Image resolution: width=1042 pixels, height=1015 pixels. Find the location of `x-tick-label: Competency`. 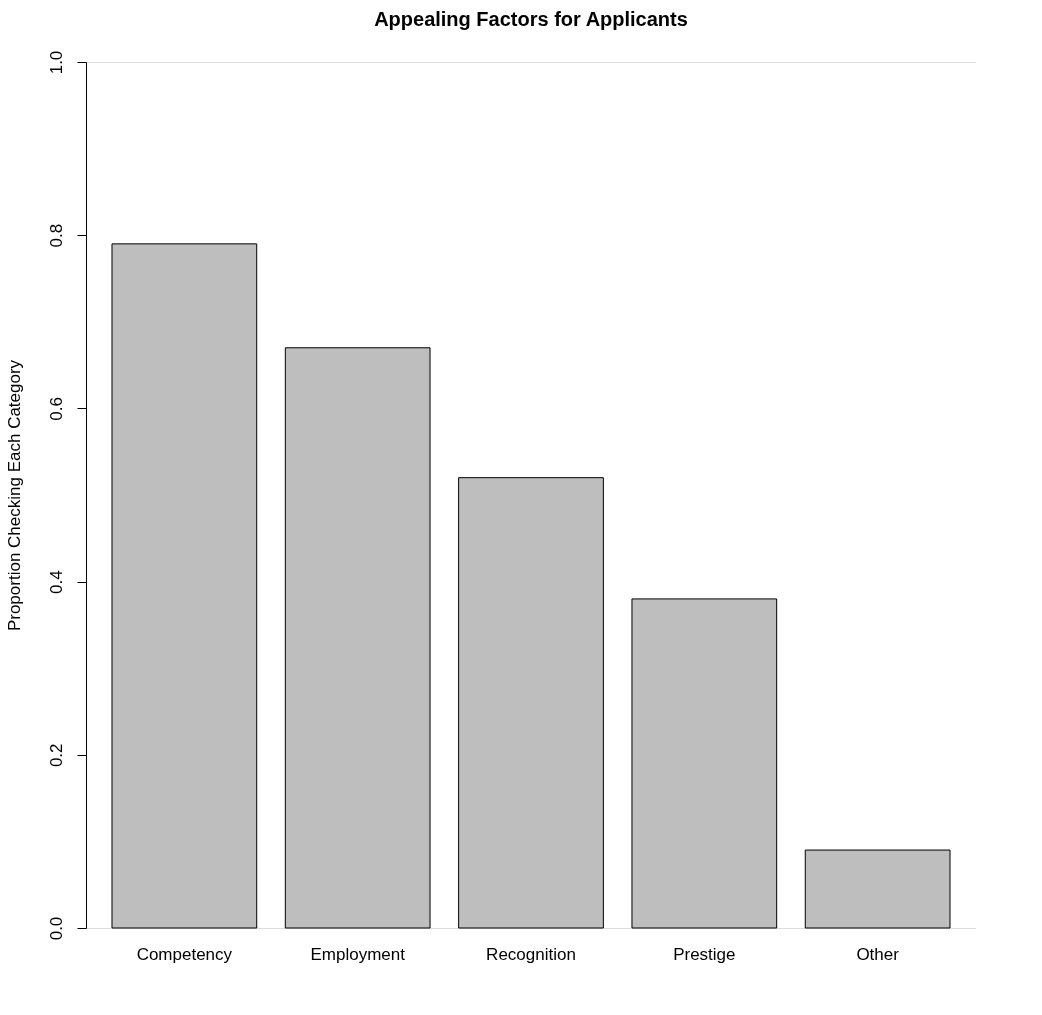

x-tick-label: Competency is located at coordinates (184, 954).